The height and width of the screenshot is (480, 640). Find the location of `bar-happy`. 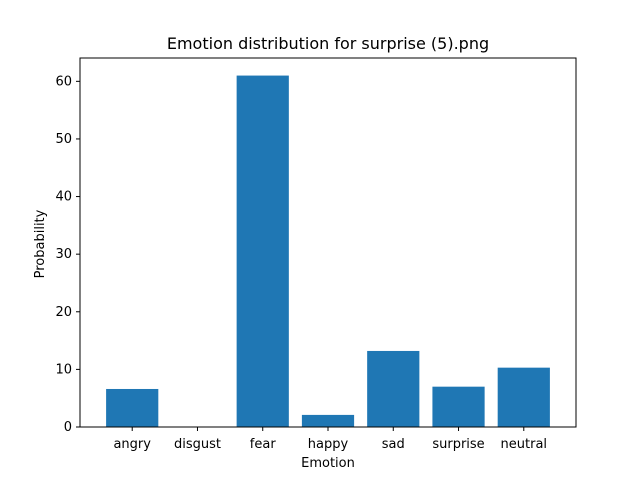

bar-happy is located at coordinates (328, 420).